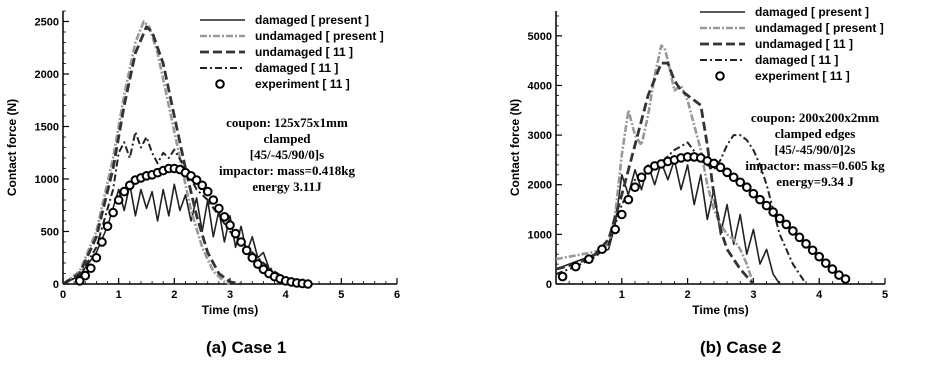  Describe the element at coordinates (540, 136) in the screenshot. I see `y-tick-label: 3000` at that location.